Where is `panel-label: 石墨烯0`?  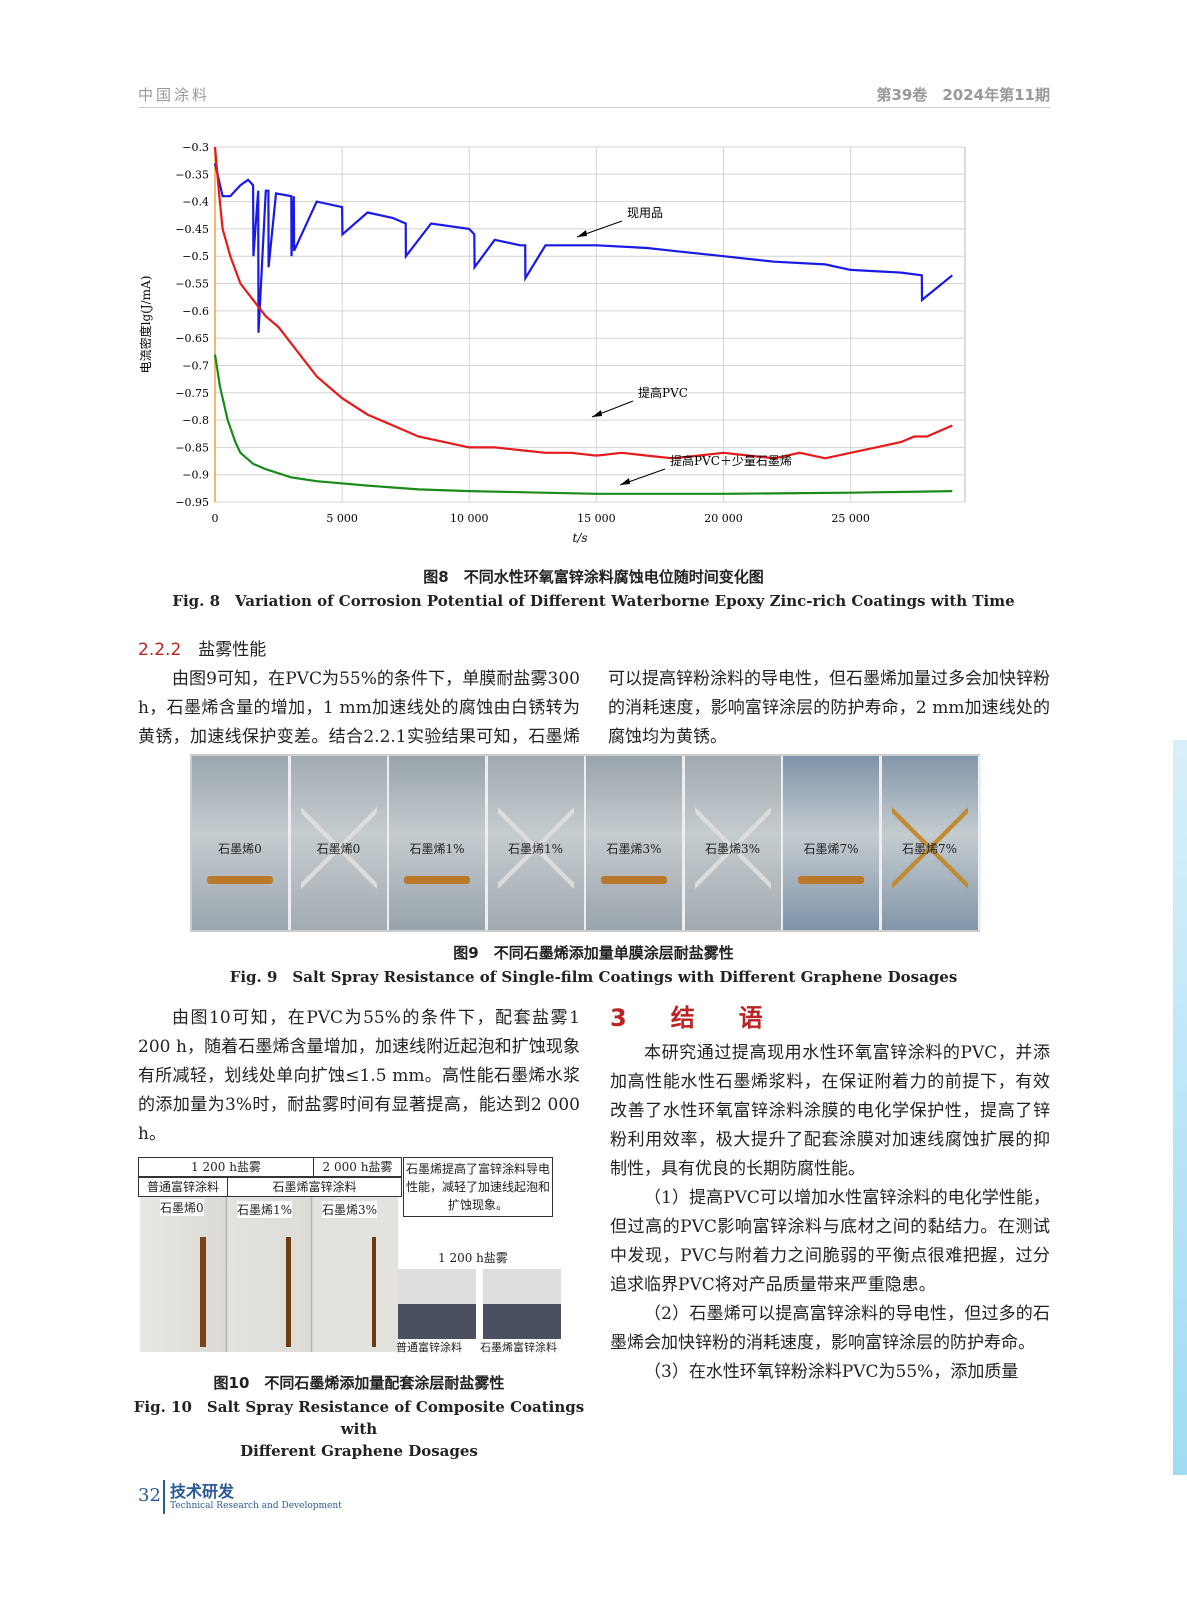
panel-label: 石墨烯0 is located at coordinates (182, 1207).